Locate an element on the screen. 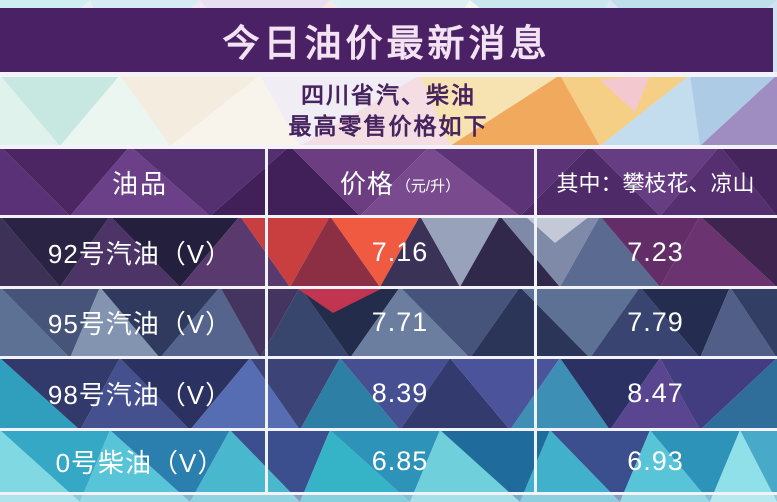 The width and height of the screenshot is (777, 502). divider-row2-row3 is located at coordinates (388, 357).